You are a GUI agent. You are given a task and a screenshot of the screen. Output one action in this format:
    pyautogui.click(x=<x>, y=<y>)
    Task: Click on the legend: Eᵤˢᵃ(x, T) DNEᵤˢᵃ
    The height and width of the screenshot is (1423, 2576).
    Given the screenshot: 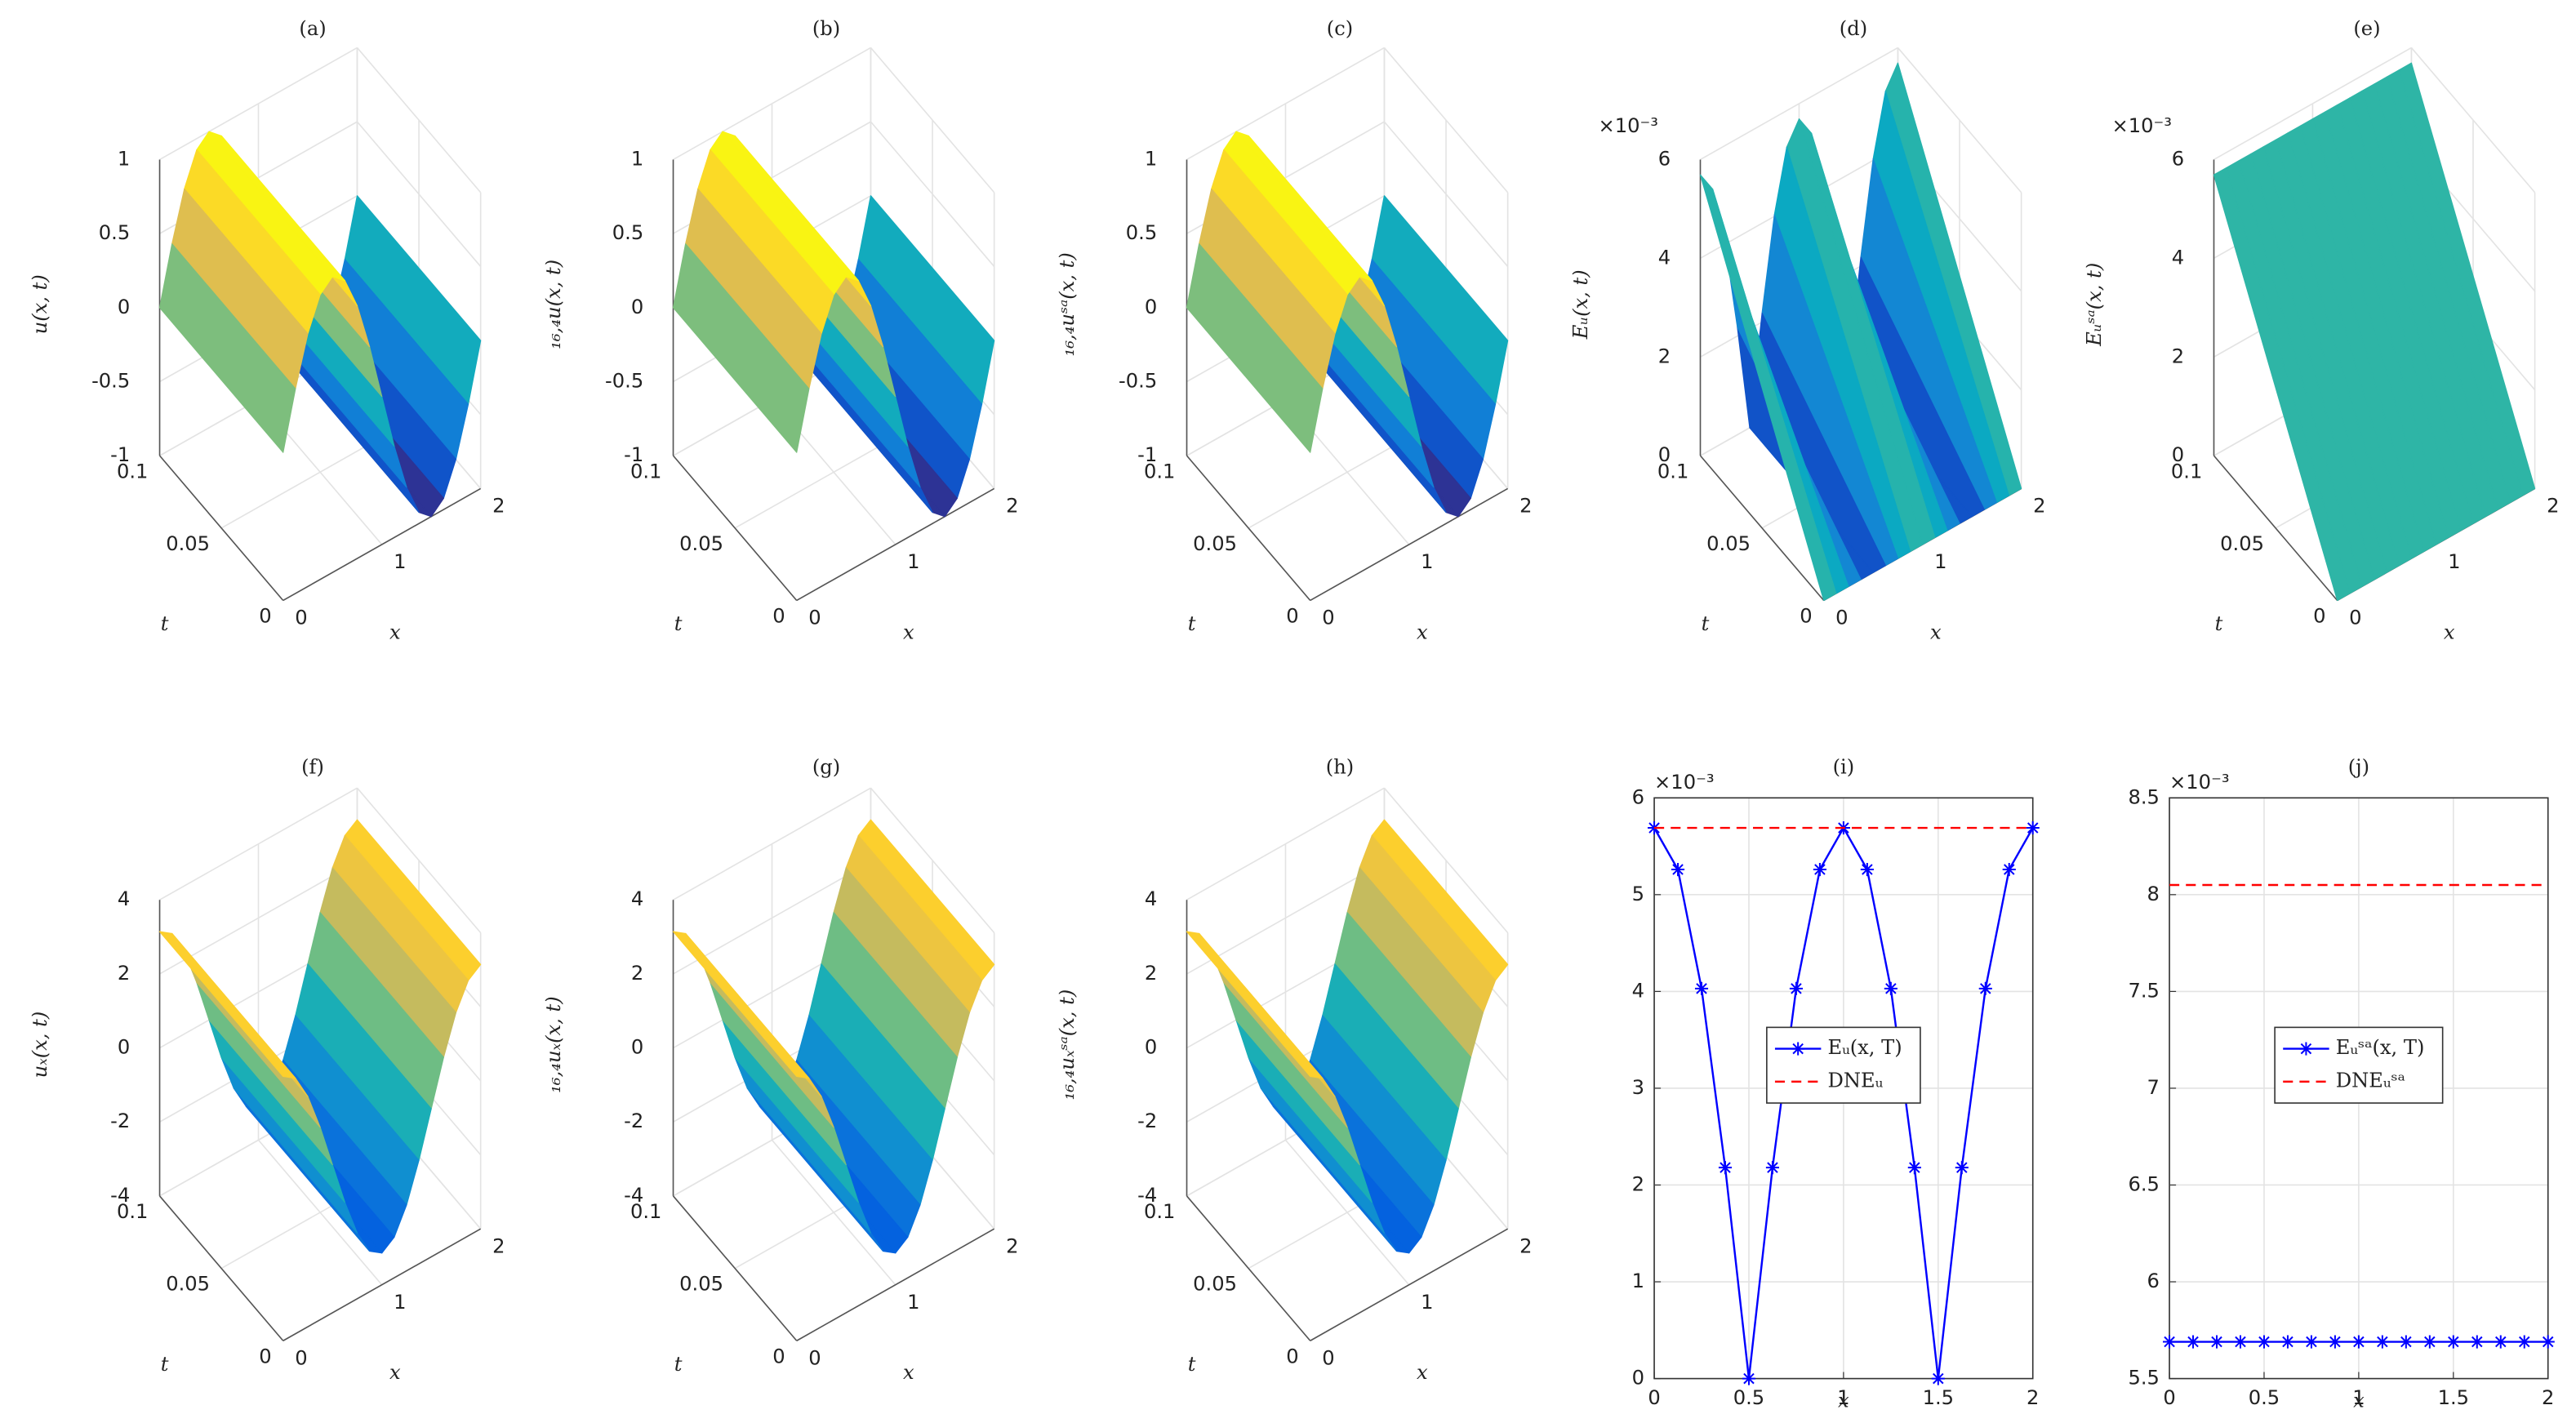 What is the action you would take?
    pyautogui.click(x=2359, y=1065)
    